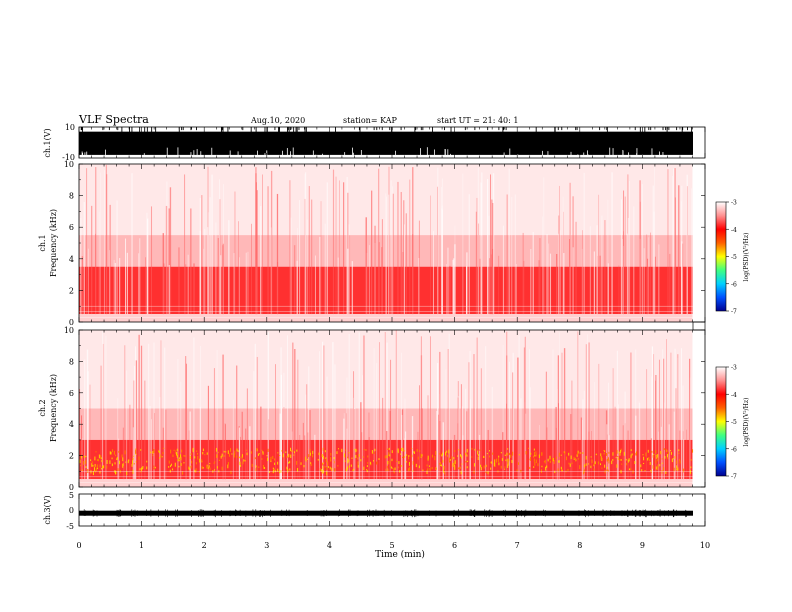 The height and width of the screenshot is (612, 792). I want to click on time-tick-label: 3, so click(266, 545).